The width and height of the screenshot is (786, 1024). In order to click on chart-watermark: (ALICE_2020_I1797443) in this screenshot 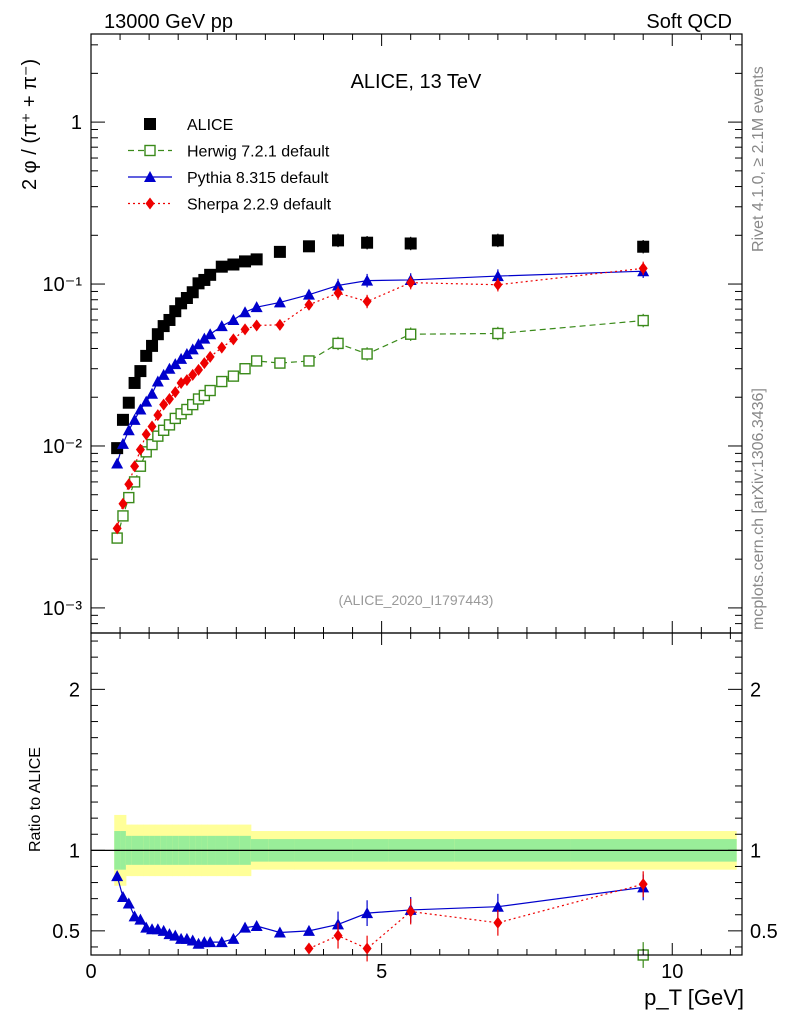, I will do `click(416, 600)`.